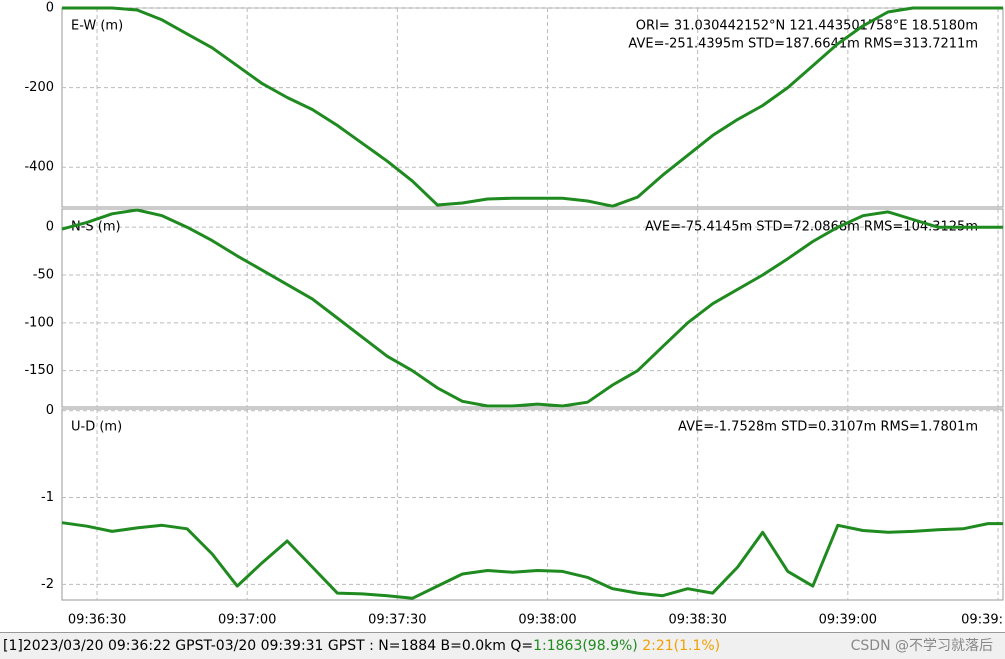 The width and height of the screenshot is (1005, 659). Describe the element at coordinates (547, 620) in the screenshot. I see `x-tick-label: 09:38:00` at that location.